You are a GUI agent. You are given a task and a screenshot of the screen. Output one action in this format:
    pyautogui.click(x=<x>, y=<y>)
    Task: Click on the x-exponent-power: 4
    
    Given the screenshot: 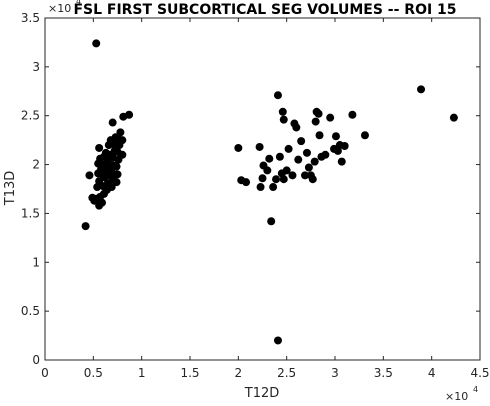 What is the action you would take?
    pyautogui.click(x=475, y=389)
    